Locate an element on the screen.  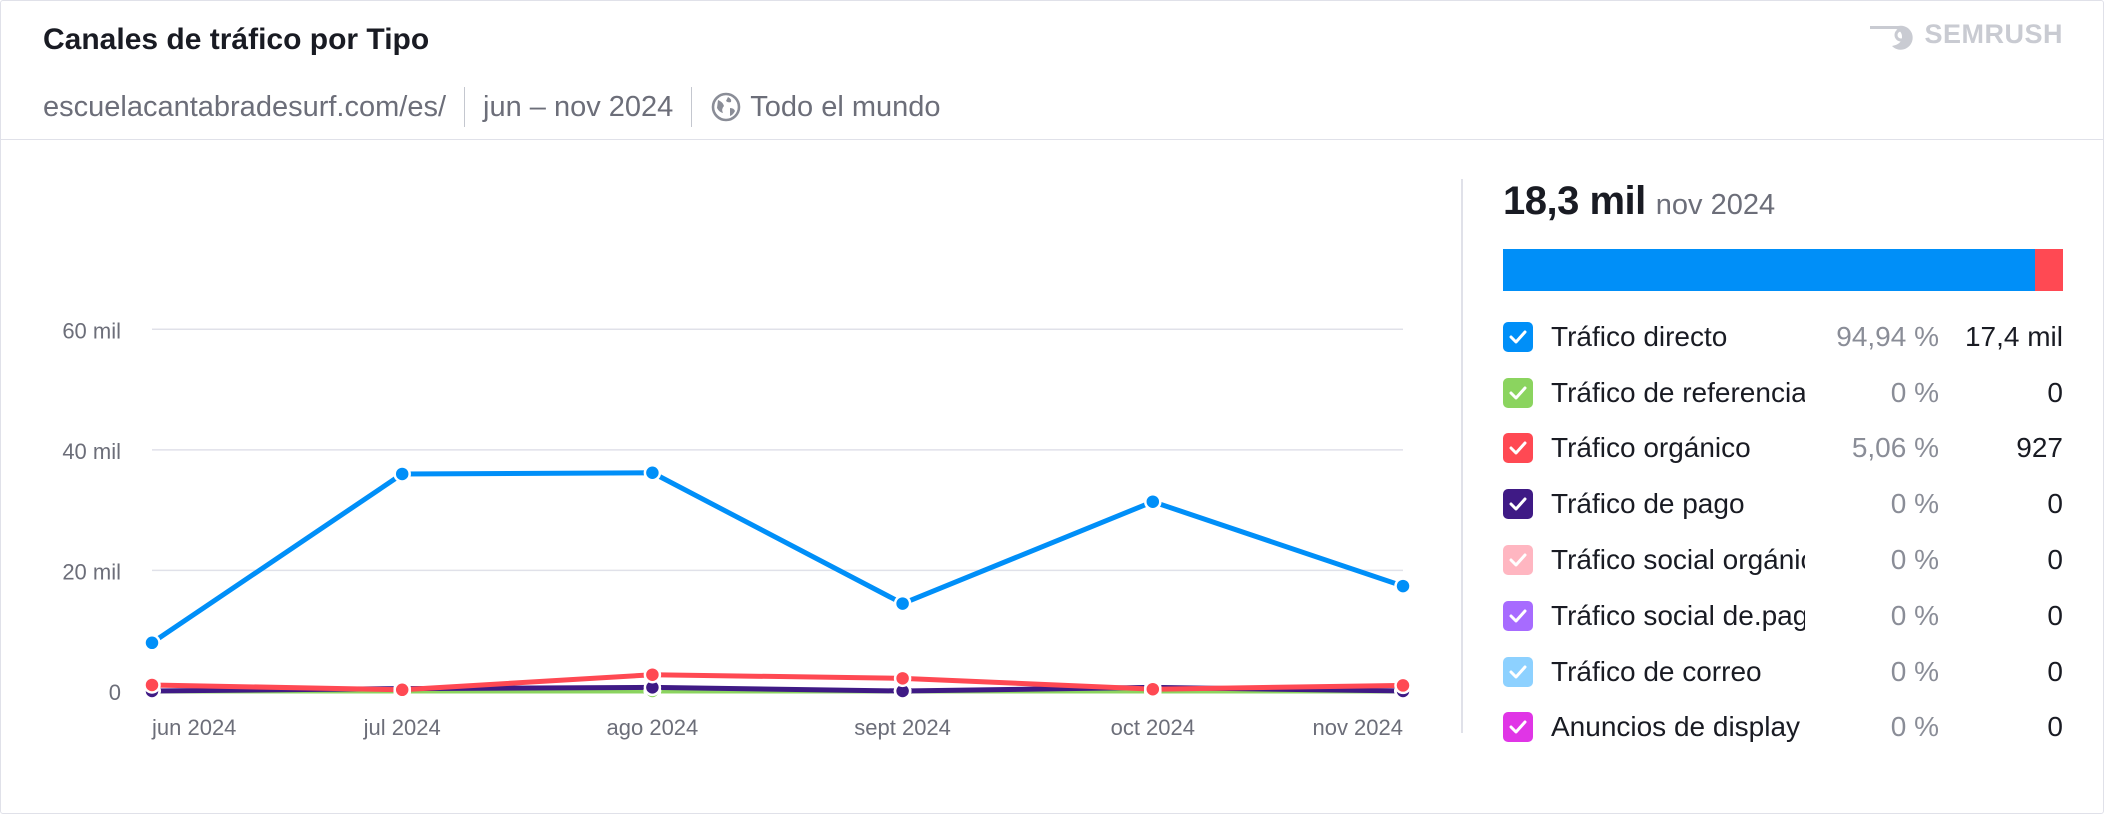
share-stacked-bar is located at coordinates (1783, 270).